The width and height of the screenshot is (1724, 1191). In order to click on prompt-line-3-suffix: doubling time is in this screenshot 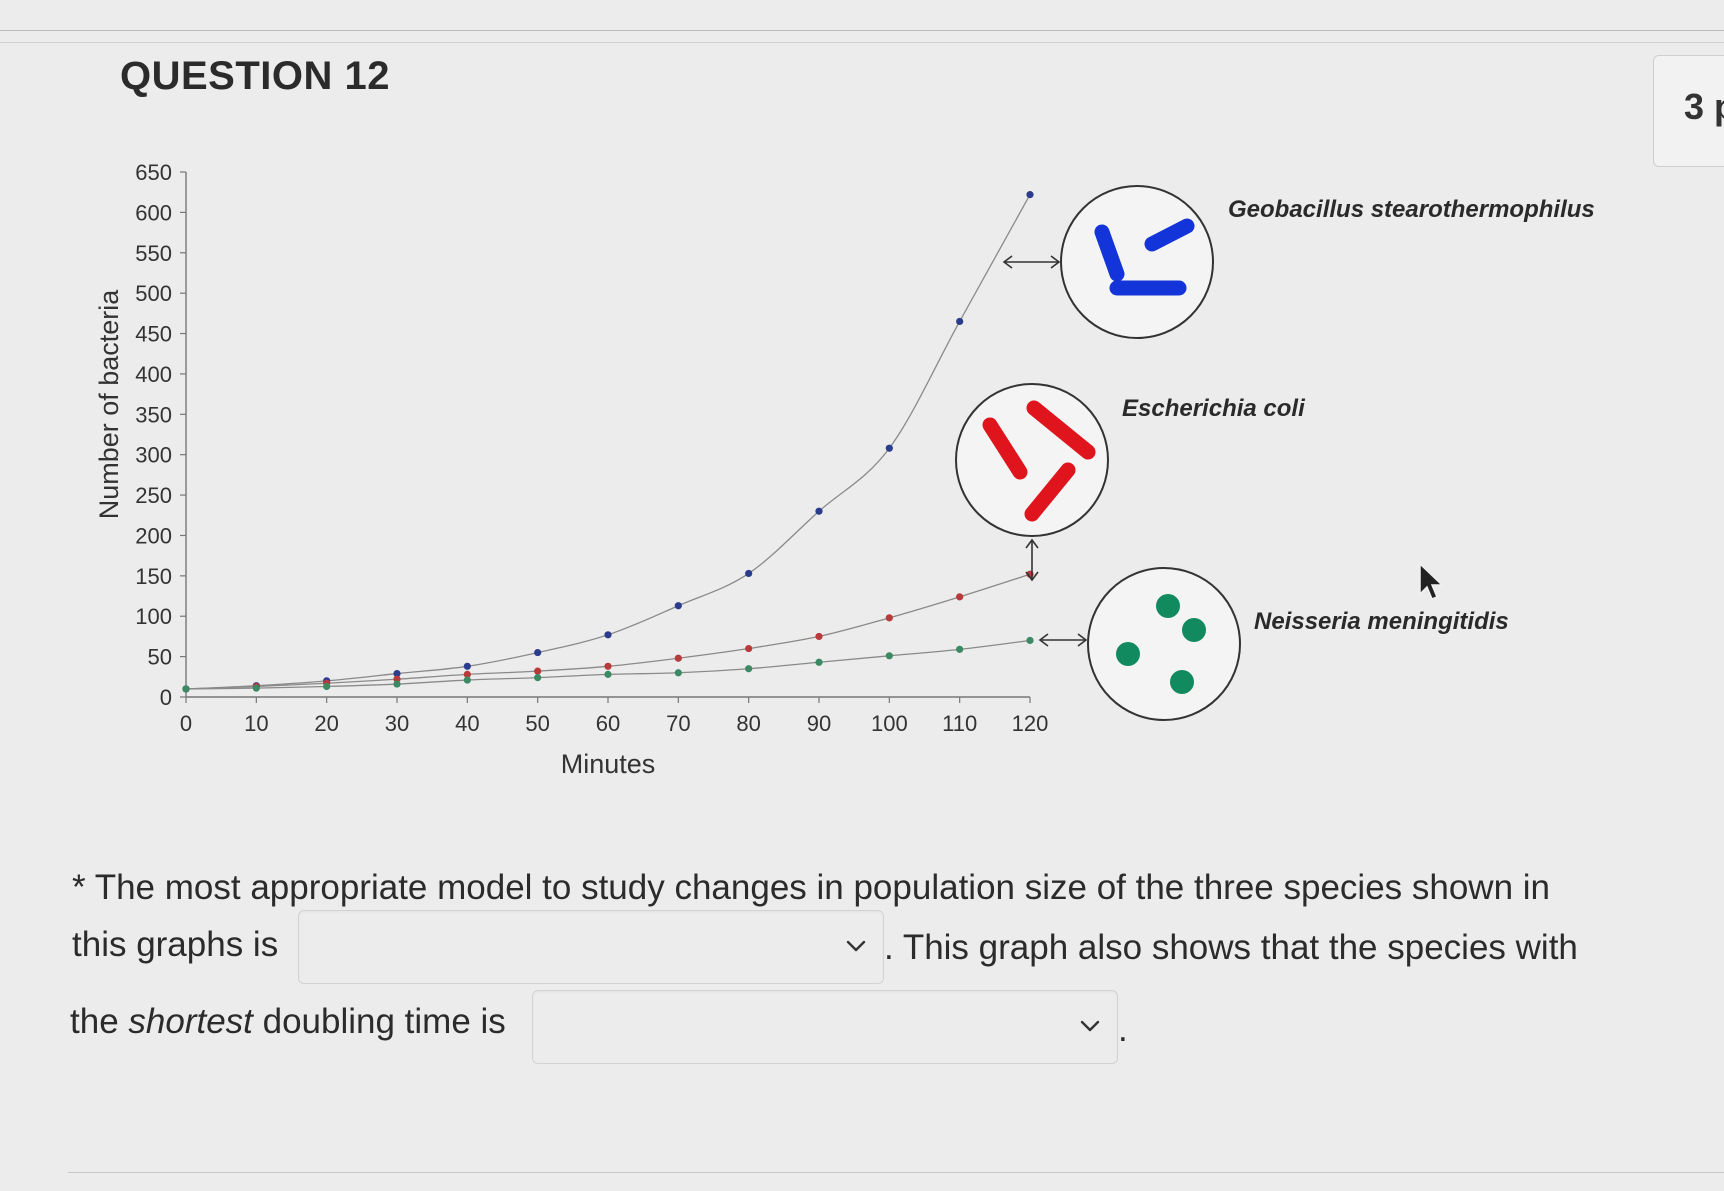, I will do `click(379, 1021)`.